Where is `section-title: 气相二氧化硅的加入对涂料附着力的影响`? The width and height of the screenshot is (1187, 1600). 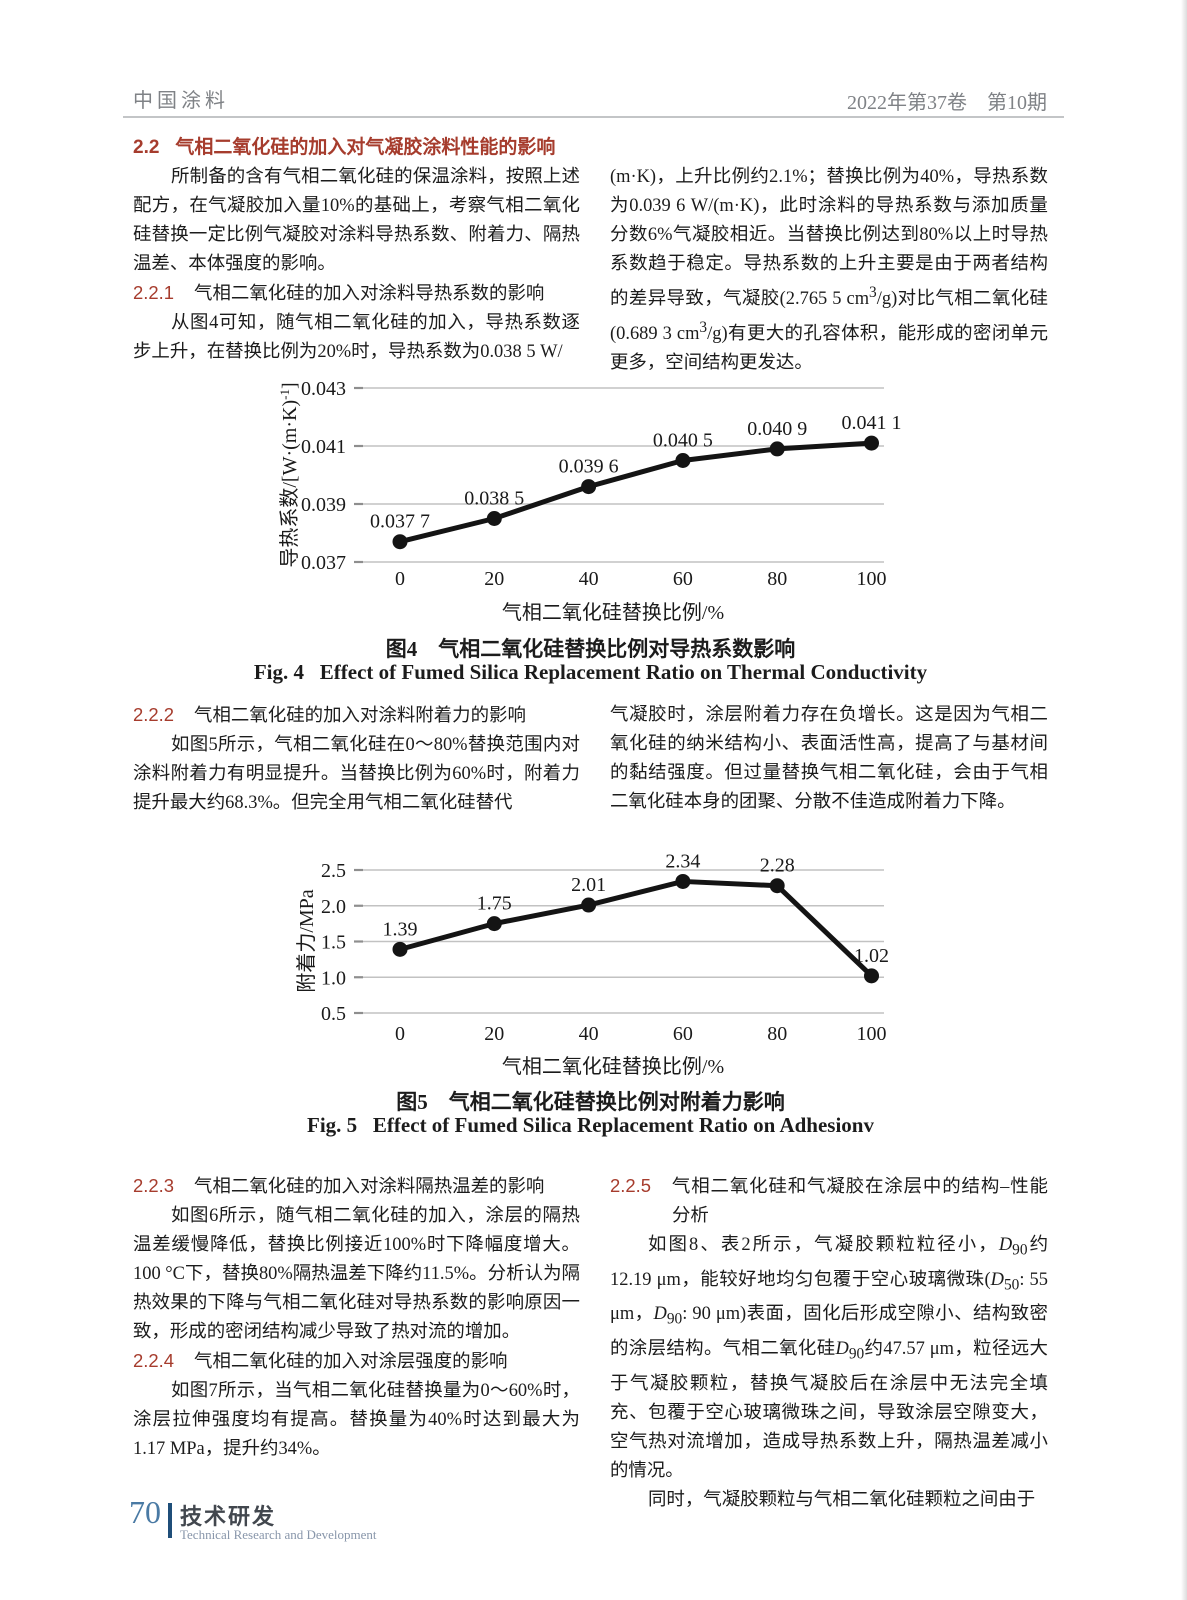 section-title: 气相二氧化硅的加入对涂料附着力的影响 is located at coordinates (360, 715).